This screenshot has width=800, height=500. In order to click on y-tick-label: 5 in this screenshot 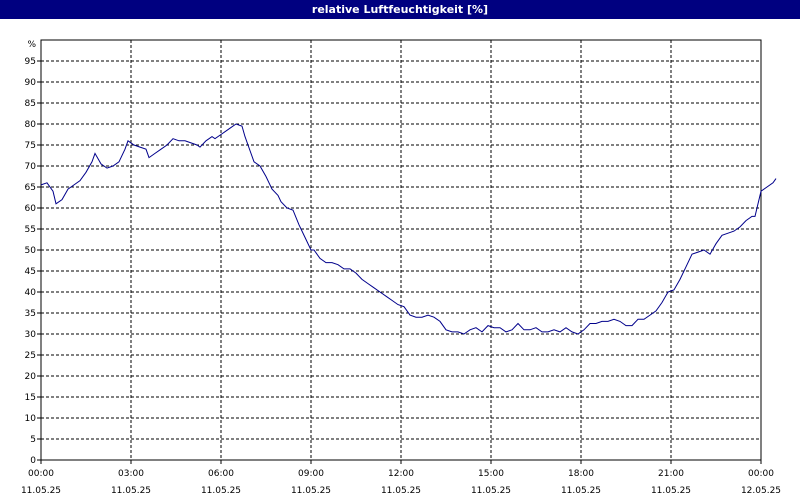, I will do `click(33, 440)`.